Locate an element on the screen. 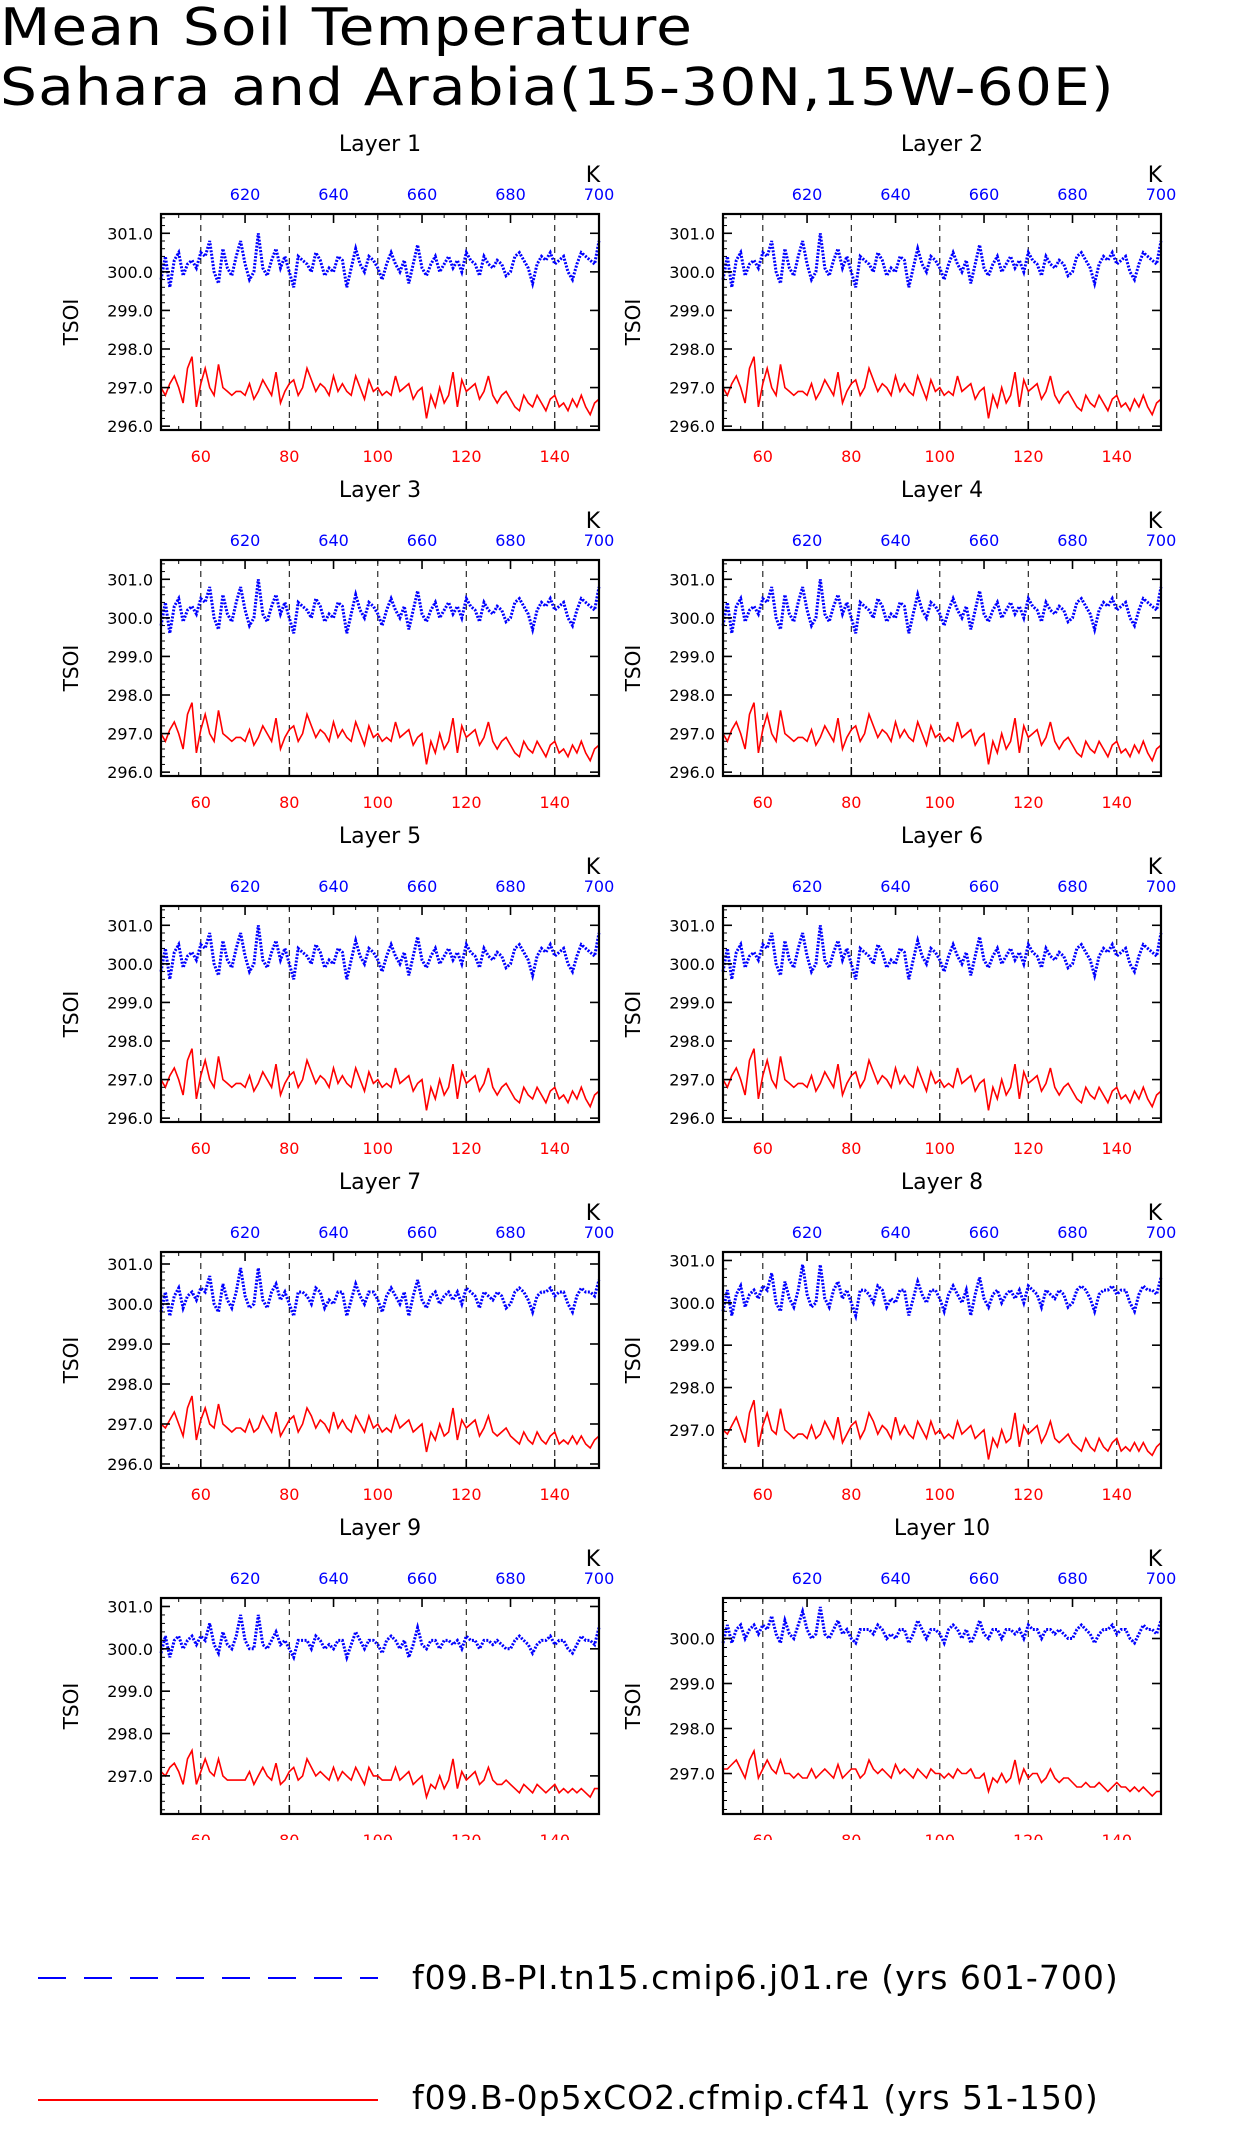 This screenshot has width=1240, height=2152. panel-title: Layer 9 is located at coordinates (380, 1528).